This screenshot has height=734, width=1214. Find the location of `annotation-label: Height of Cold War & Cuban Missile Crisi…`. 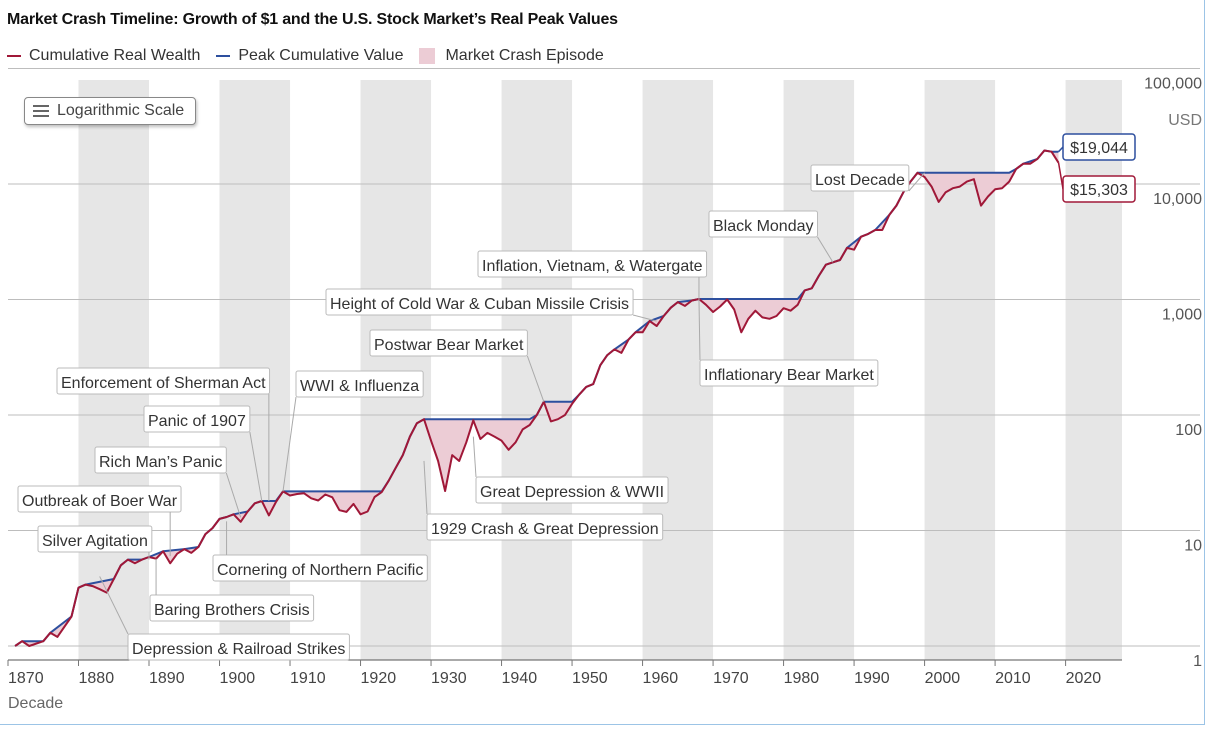

annotation-label: Height of Cold War & Cuban Missile Crisi… is located at coordinates (479, 304).